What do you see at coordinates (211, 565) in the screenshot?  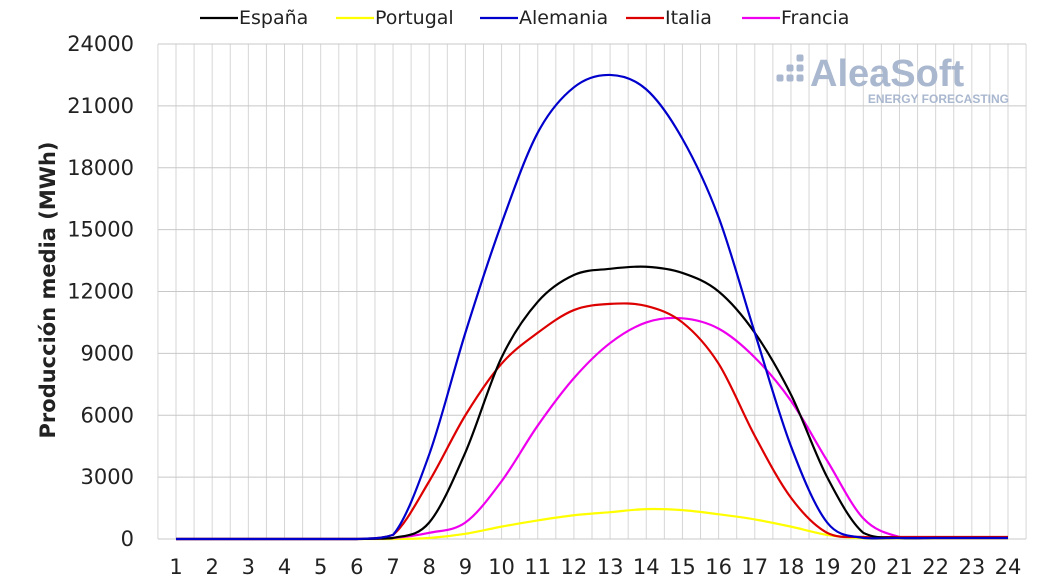 I see `x-tick-label: 2` at bounding box center [211, 565].